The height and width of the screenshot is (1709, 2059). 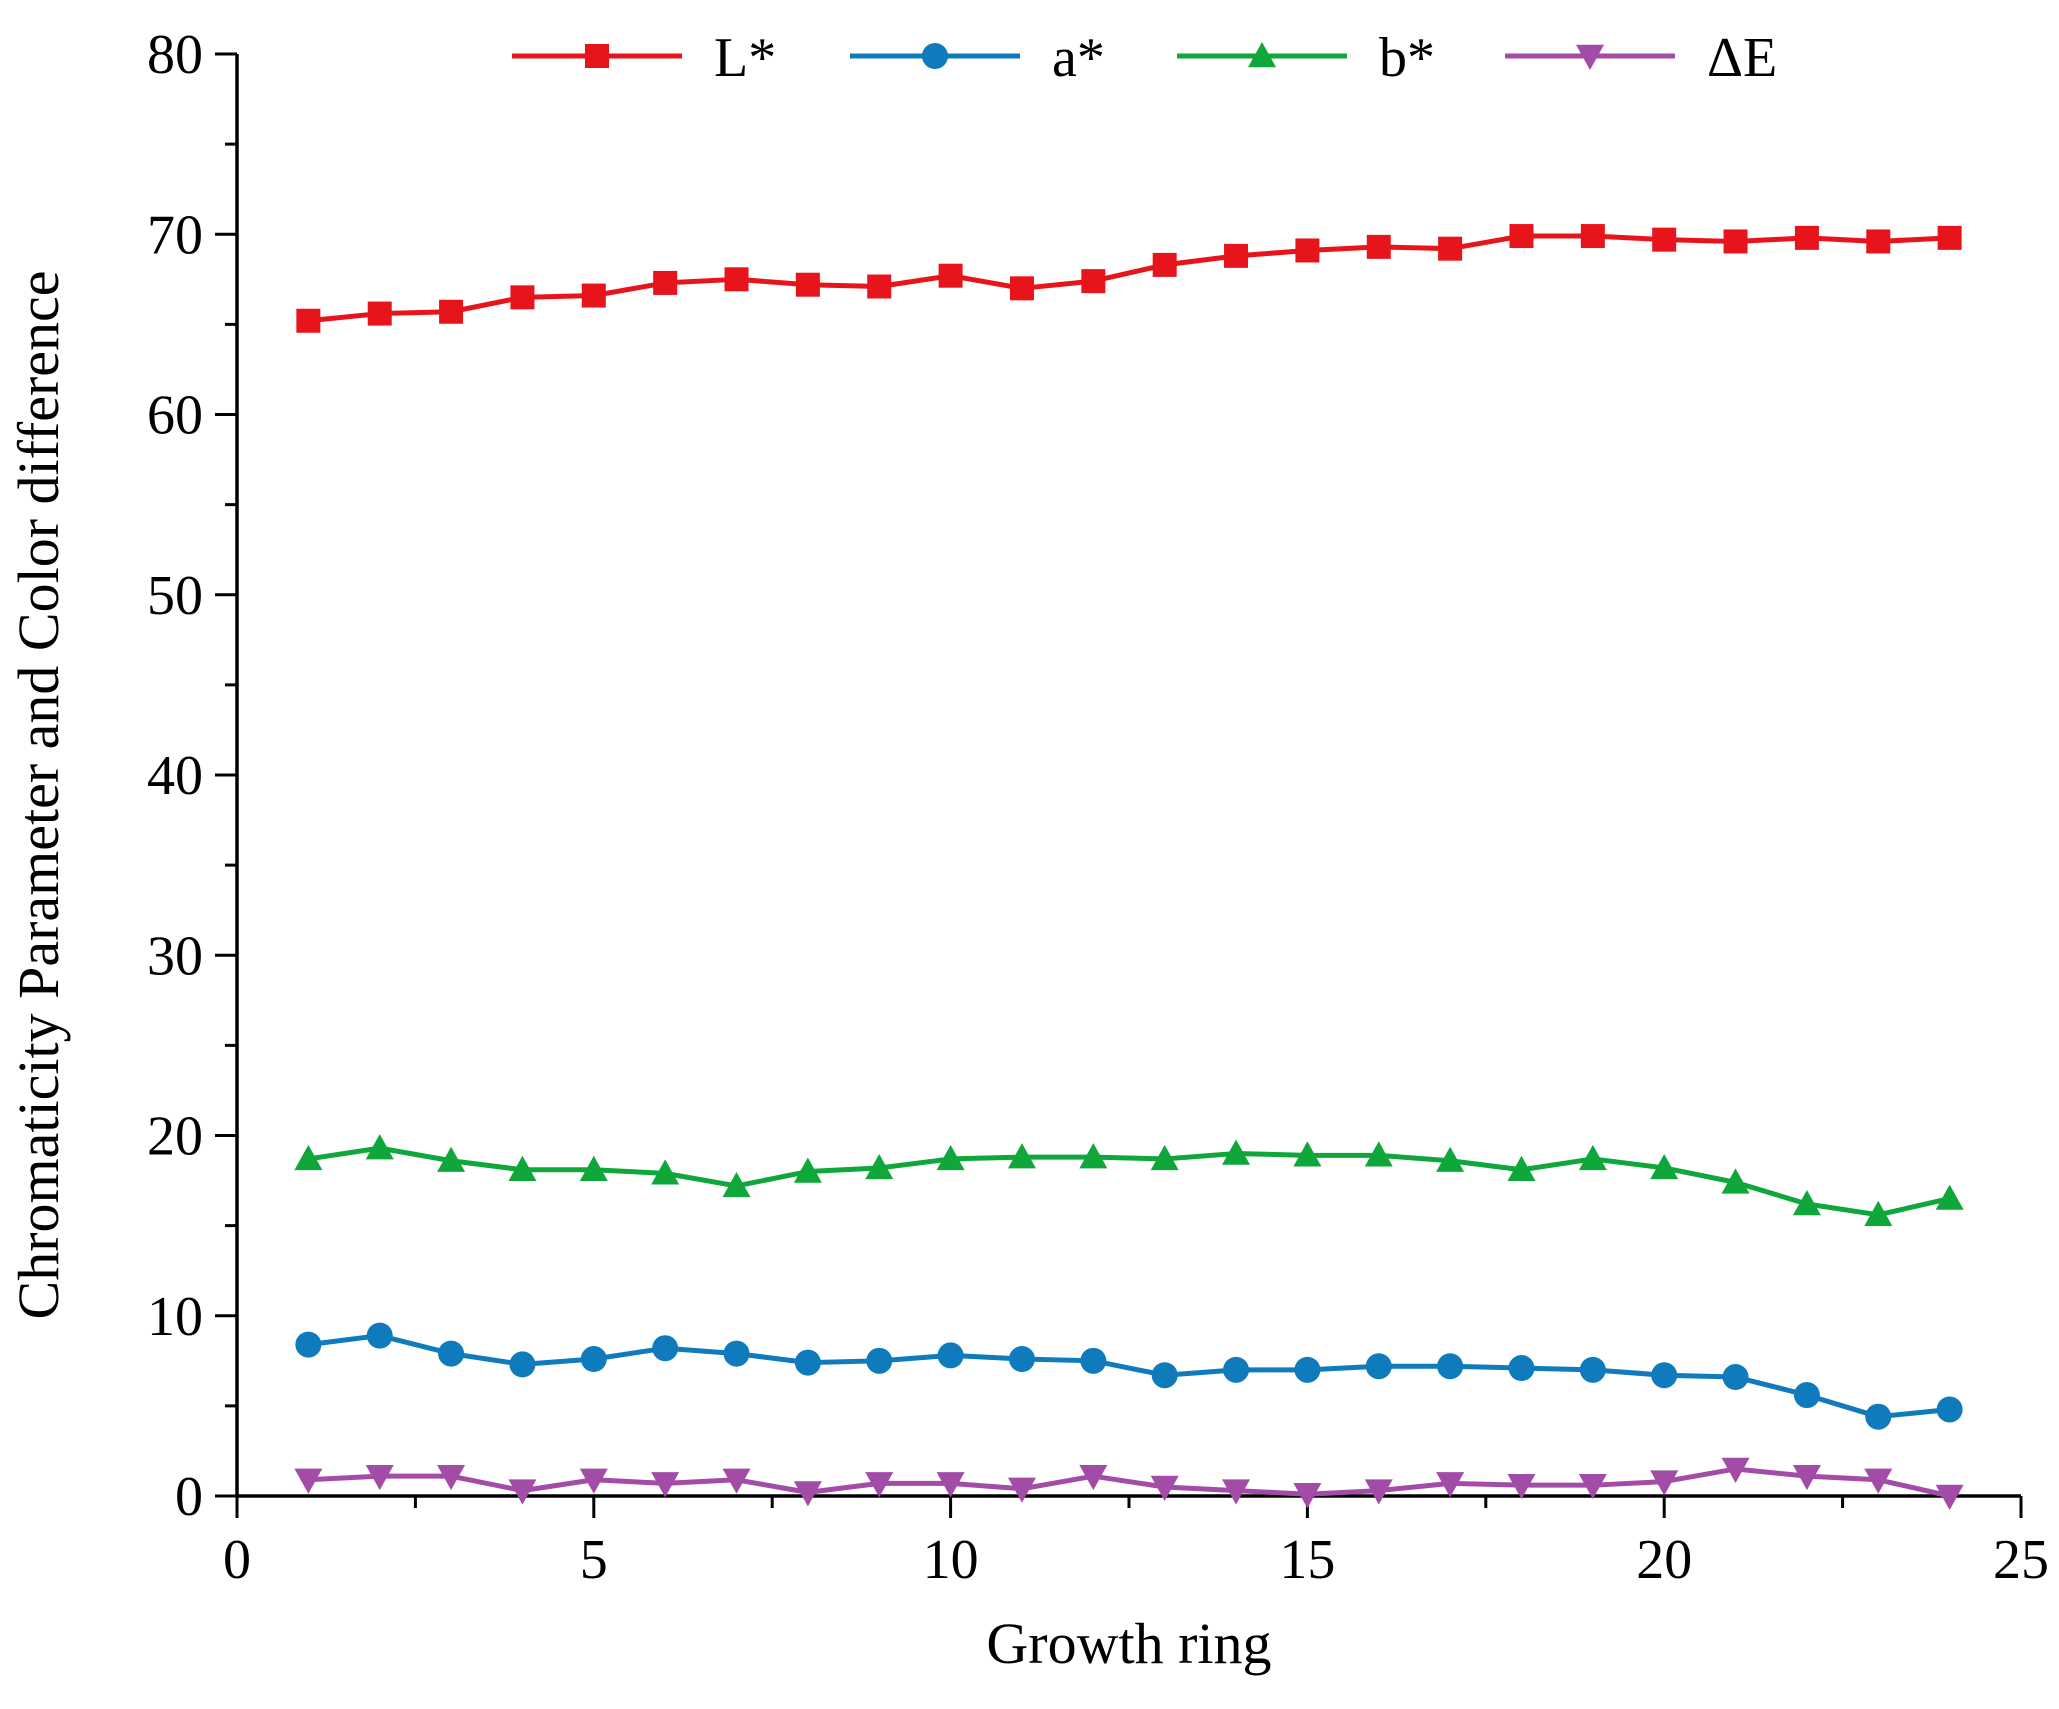 What do you see at coordinates (2021, 1560) in the screenshot?
I see `x-tick-label: 25` at bounding box center [2021, 1560].